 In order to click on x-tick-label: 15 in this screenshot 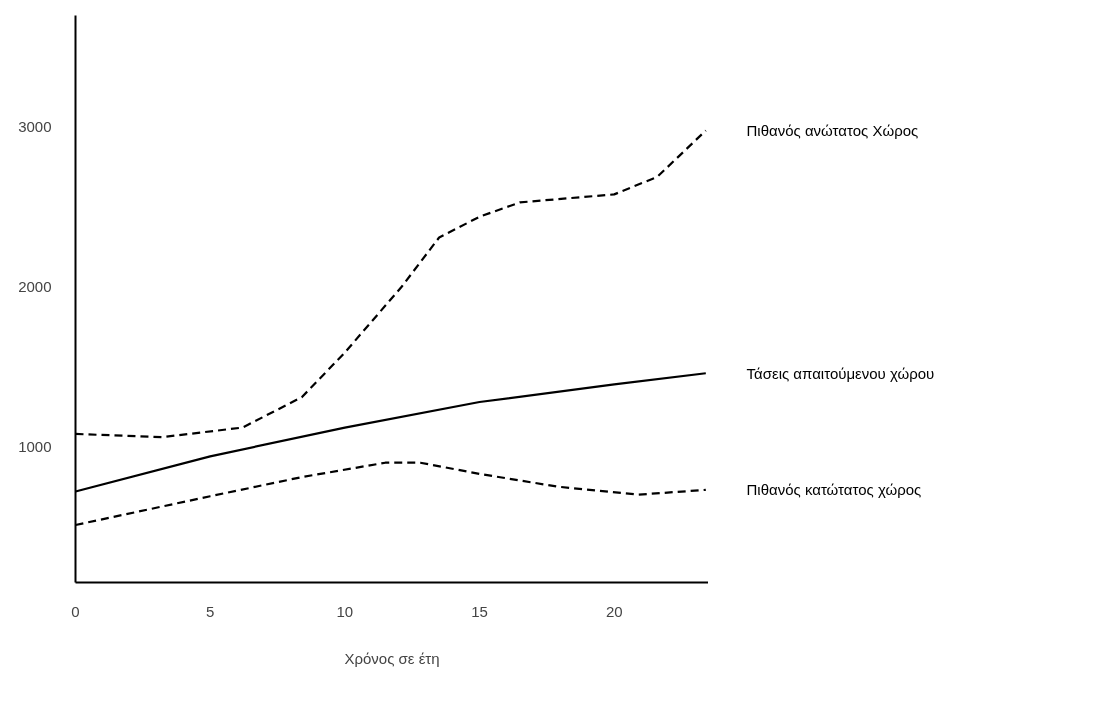, I will do `click(479, 611)`.